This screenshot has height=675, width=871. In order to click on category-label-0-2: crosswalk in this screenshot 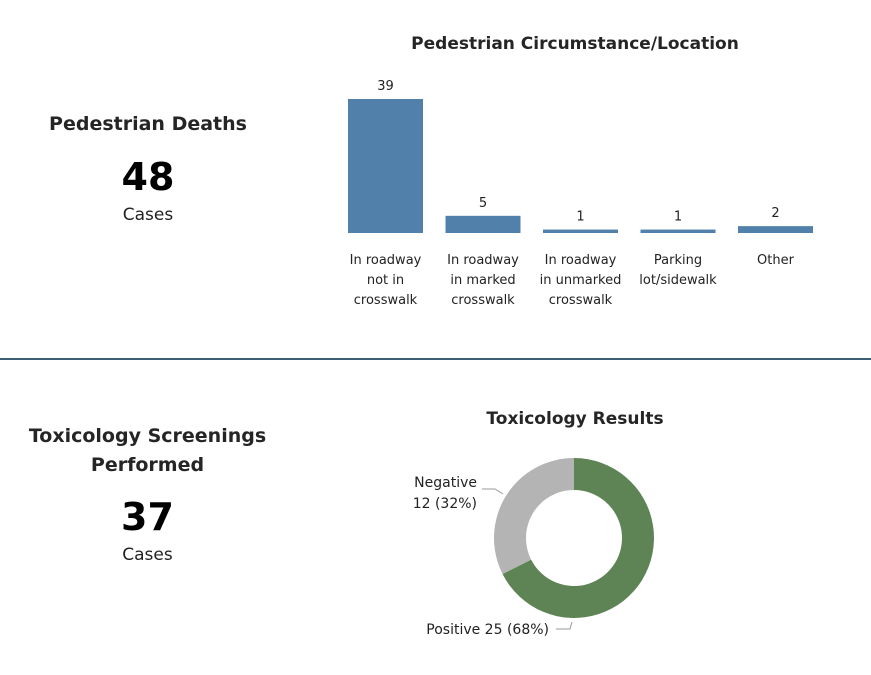, I will do `click(386, 300)`.